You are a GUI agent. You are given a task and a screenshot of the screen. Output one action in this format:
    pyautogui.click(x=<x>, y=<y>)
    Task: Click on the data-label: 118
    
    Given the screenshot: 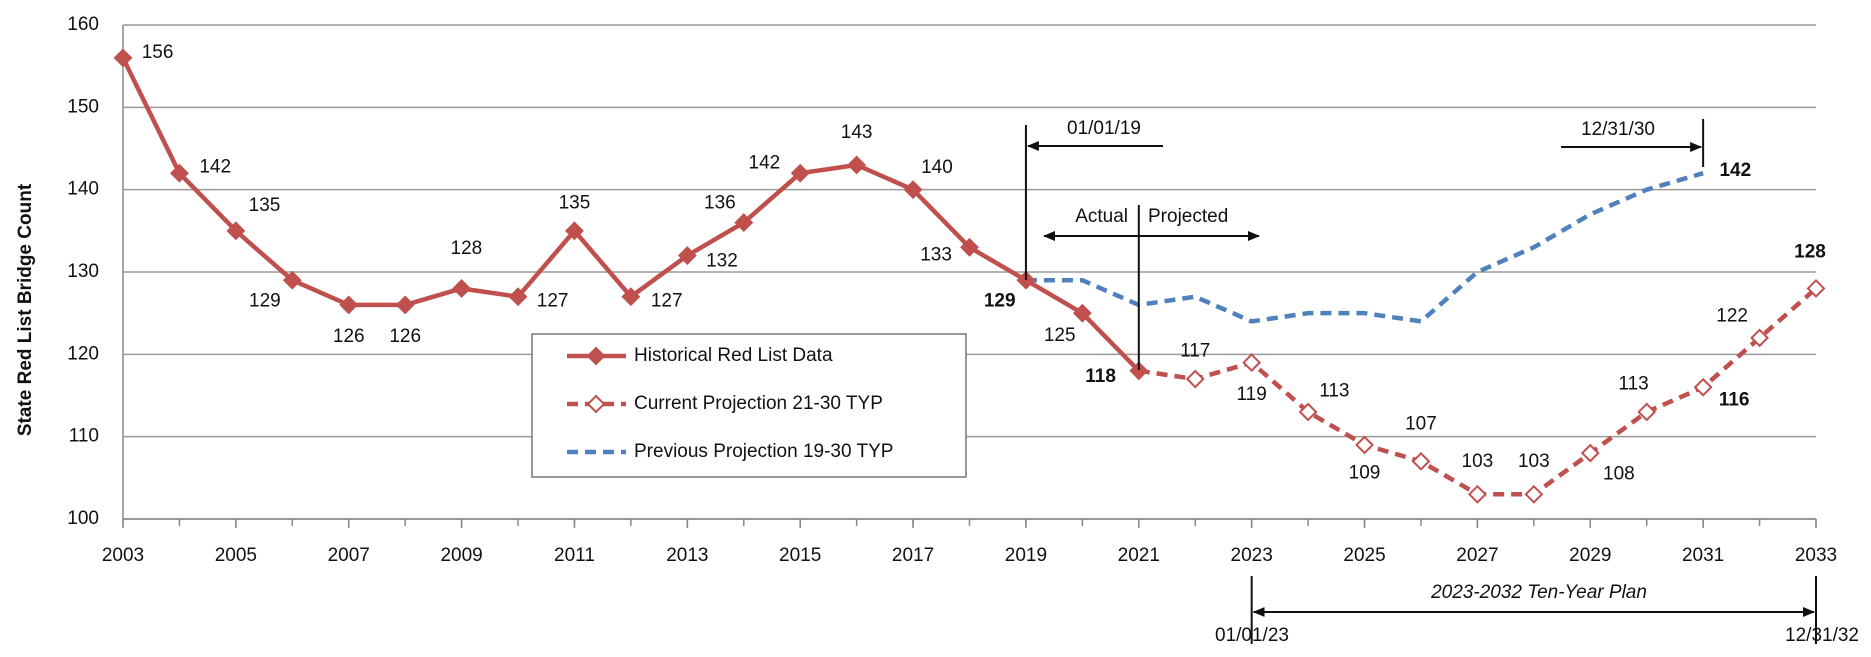 What is the action you would take?
    pyautogui.click(x=1100, y=376)
    